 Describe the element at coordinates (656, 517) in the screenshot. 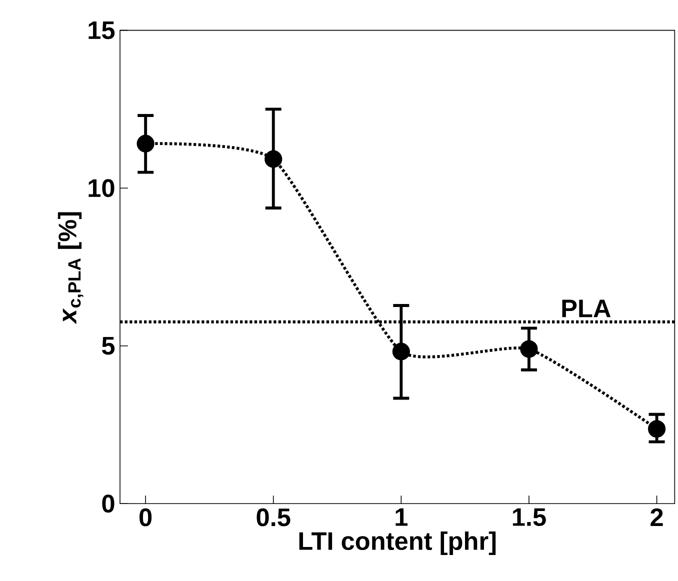

I see `x-tick-label: 2` at that location.